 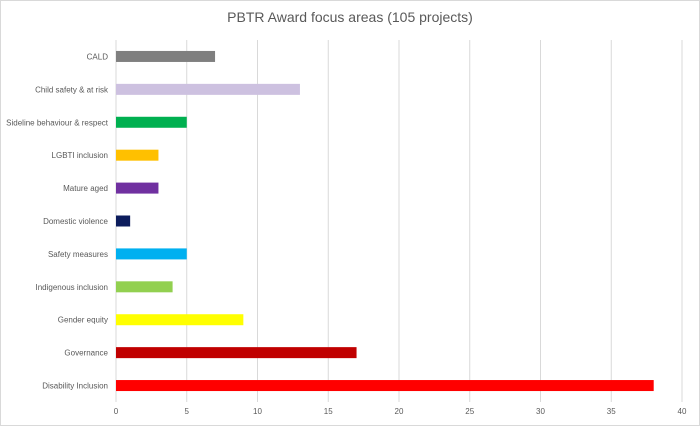 I want to click on category-label: Gender equity, so click(x=83, y=320).